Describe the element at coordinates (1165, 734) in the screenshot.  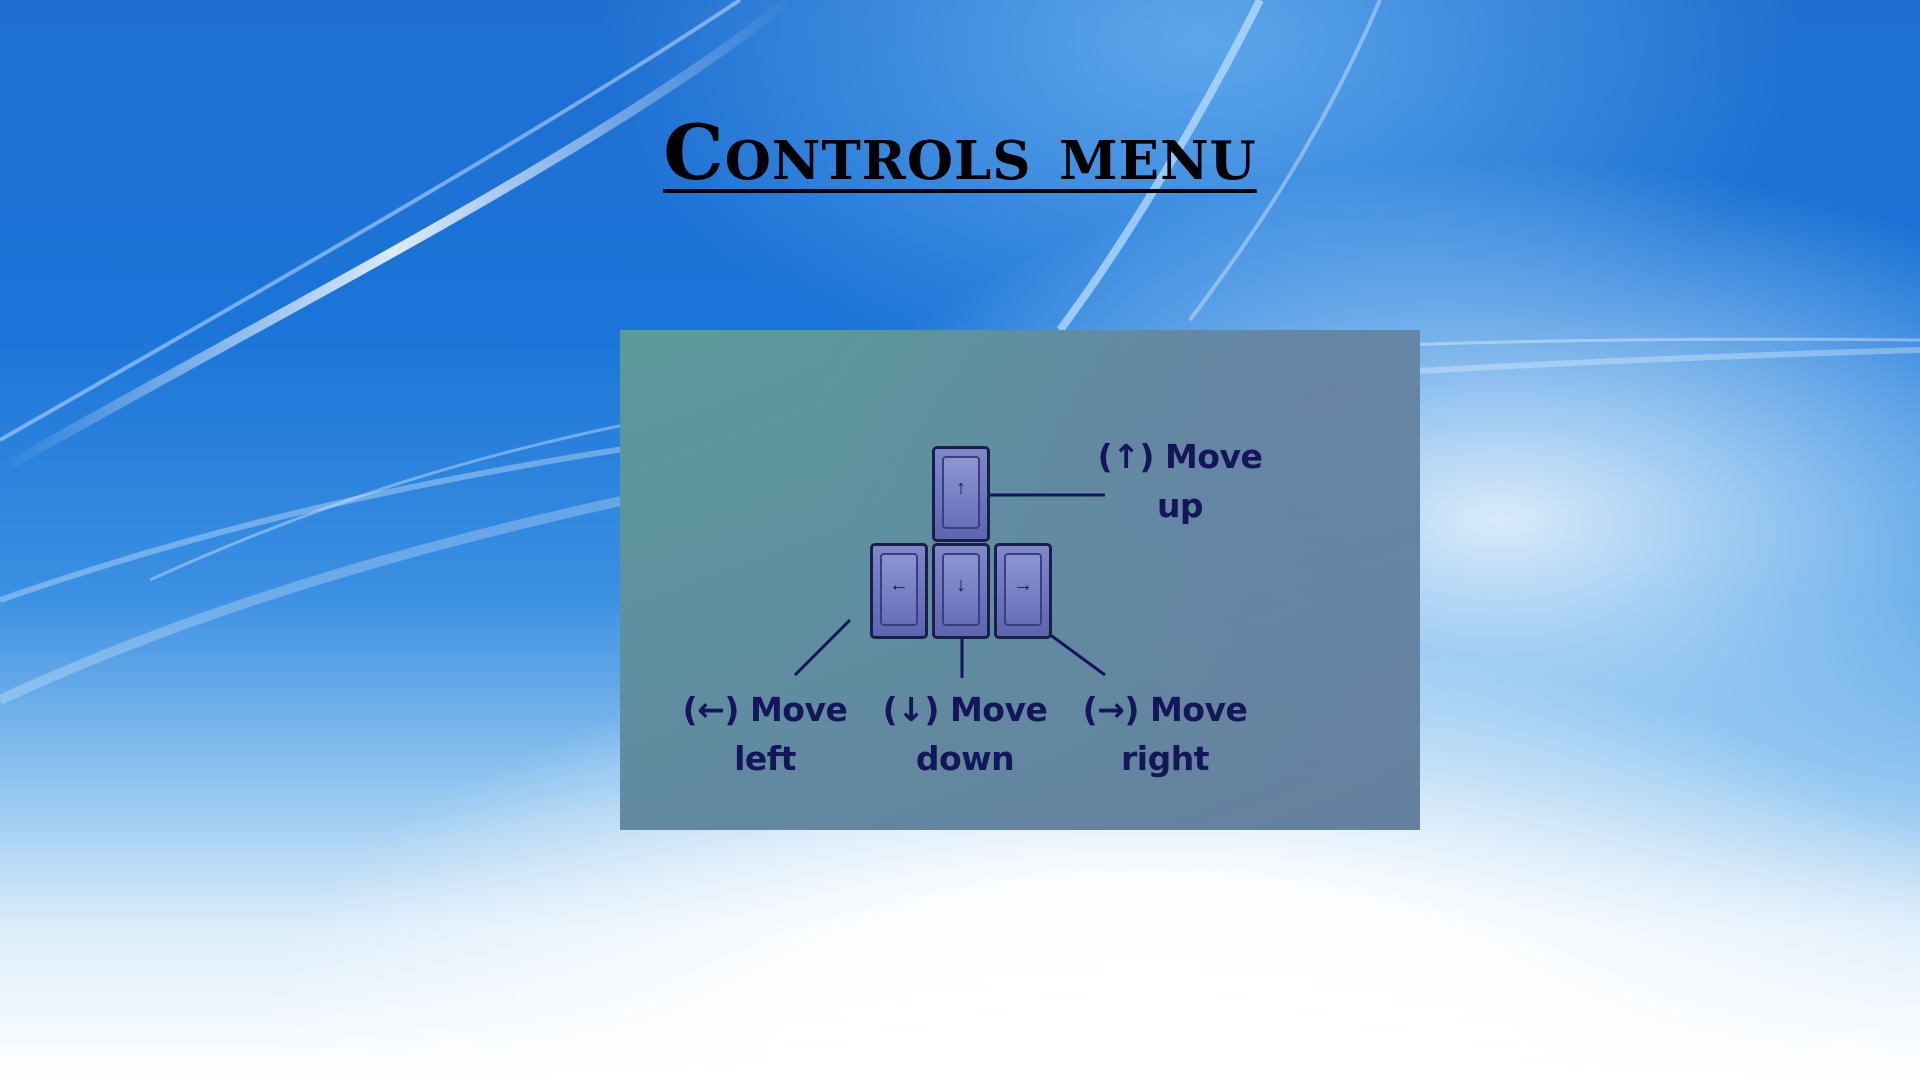
I see `move-right-label: (→) Move right` at that location.